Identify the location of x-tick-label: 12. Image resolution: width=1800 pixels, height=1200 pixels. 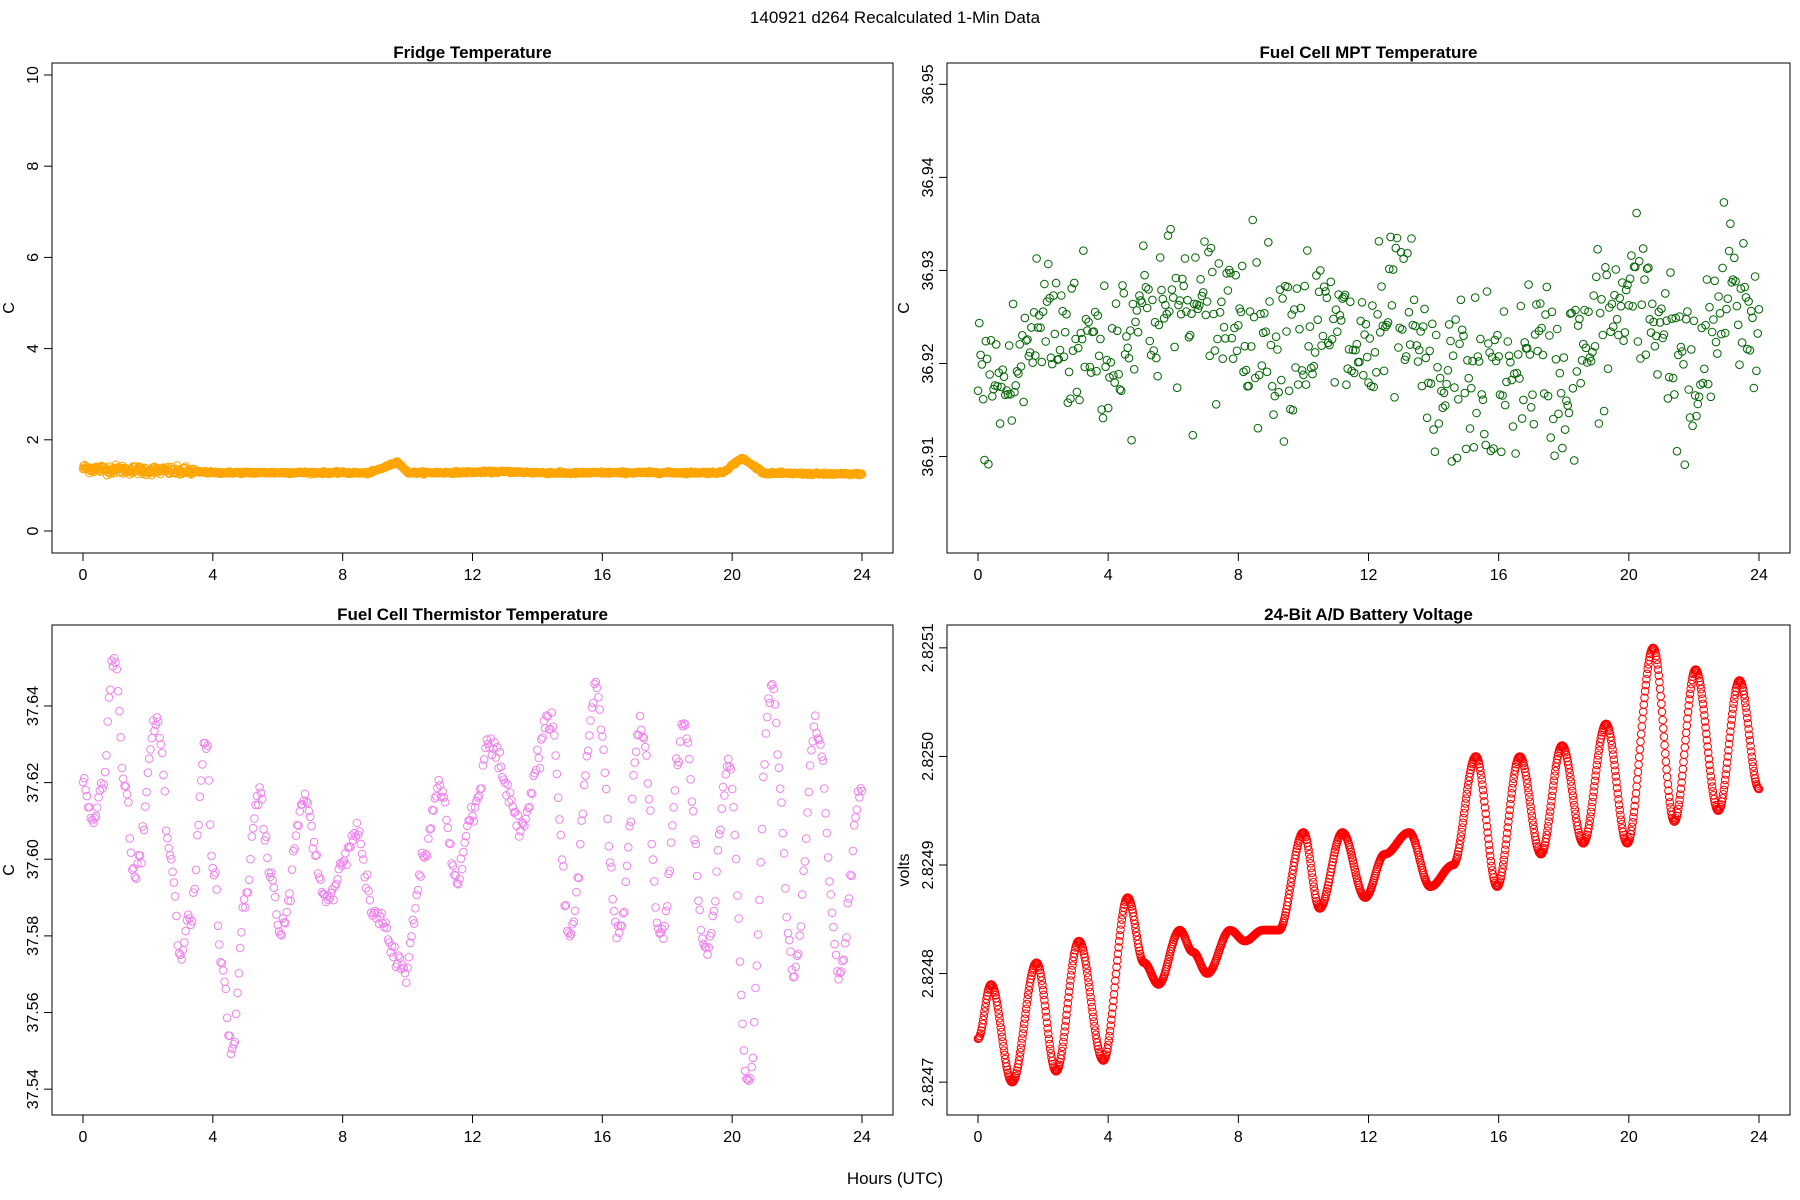
(1369, 575).